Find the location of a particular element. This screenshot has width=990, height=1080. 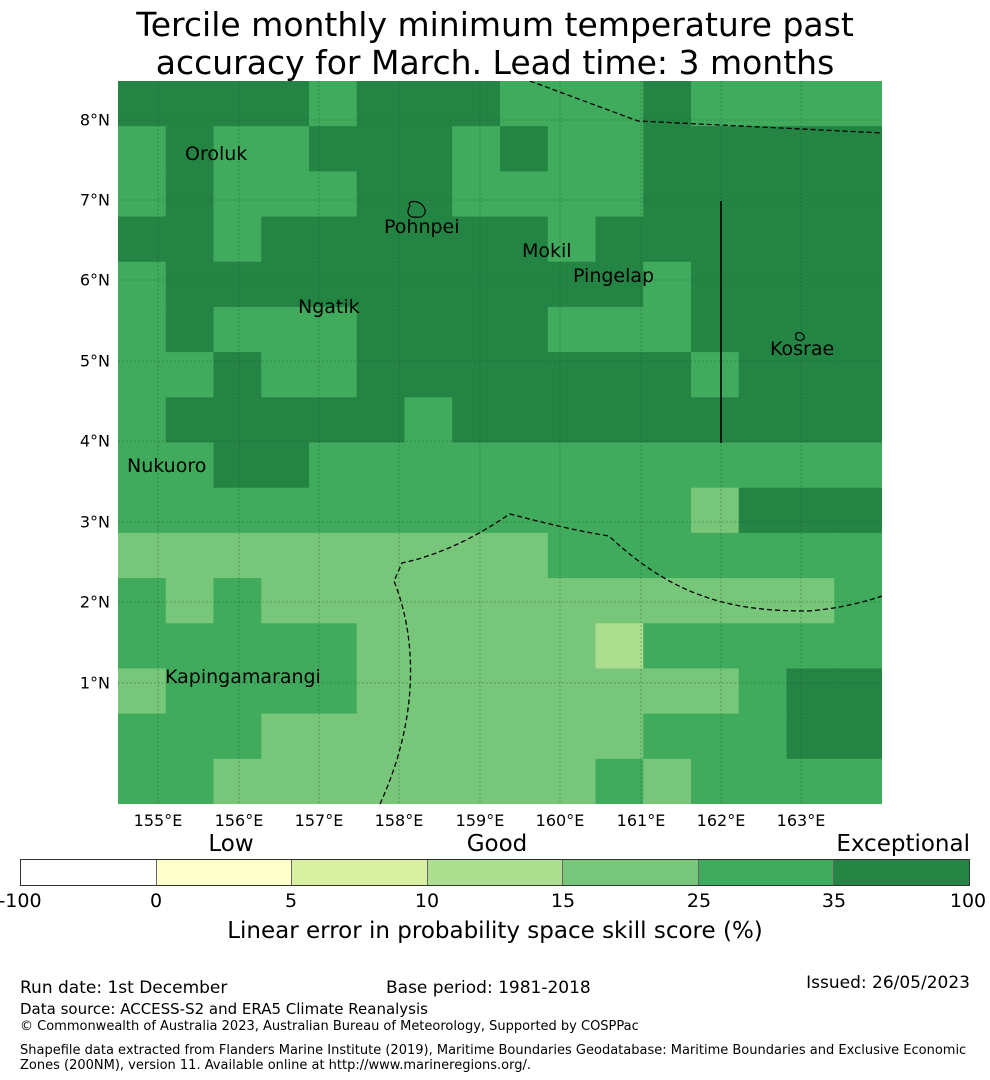

lat-label: 1°N is located at coordinates (94, 683).